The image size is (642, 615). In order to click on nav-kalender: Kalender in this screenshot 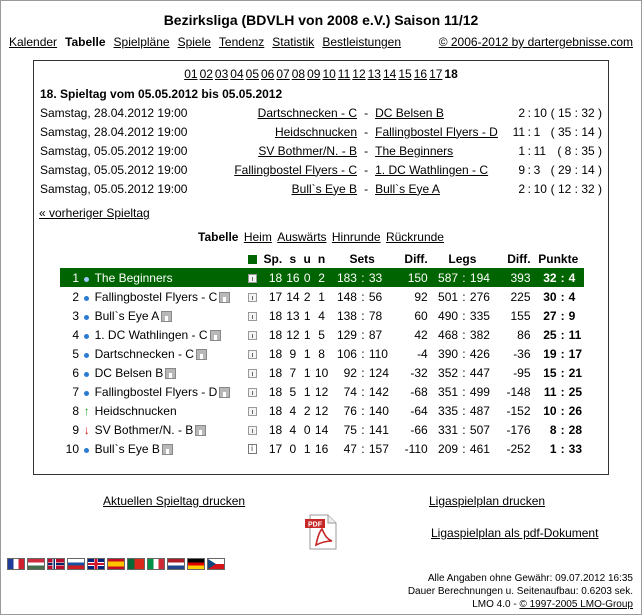, I will do `click(33, 42)`.